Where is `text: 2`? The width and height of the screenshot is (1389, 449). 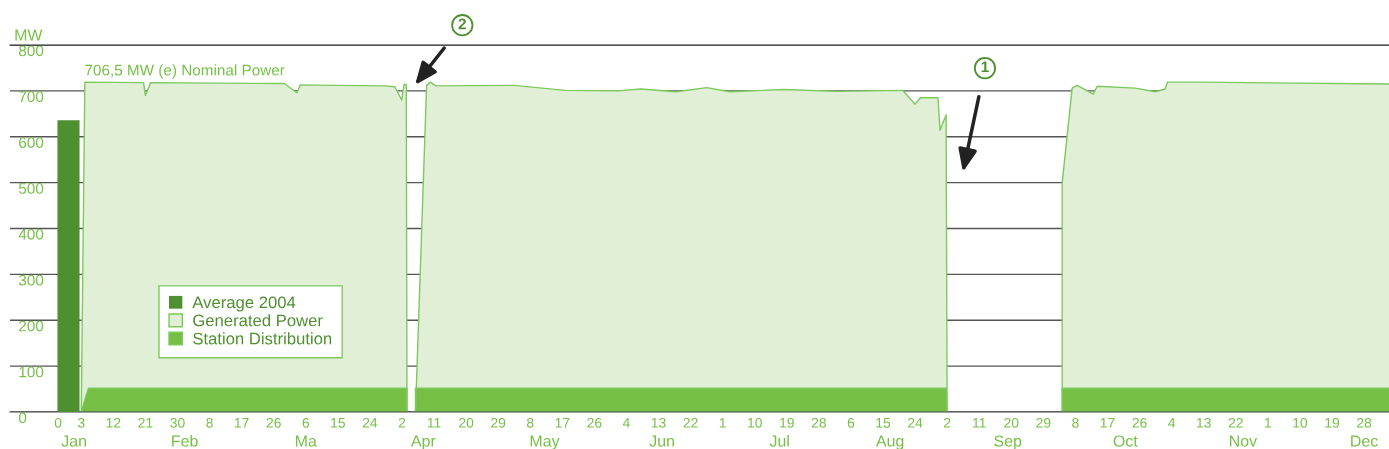
text: 2 is located at coordinates (462, 24).